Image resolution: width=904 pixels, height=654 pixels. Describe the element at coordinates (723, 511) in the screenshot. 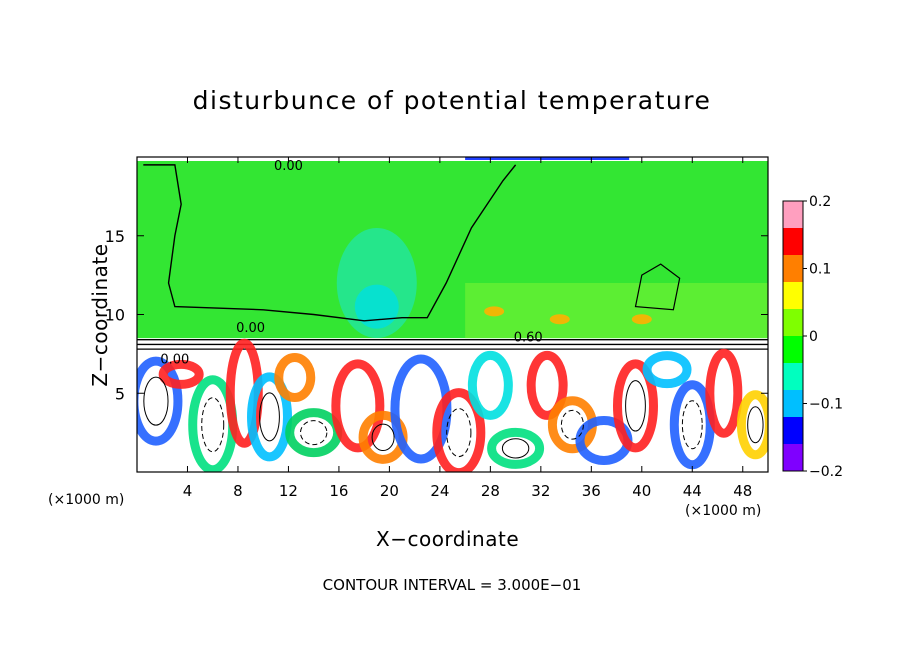

I see `x-unit-label-right: (×1000 m)` at that location.